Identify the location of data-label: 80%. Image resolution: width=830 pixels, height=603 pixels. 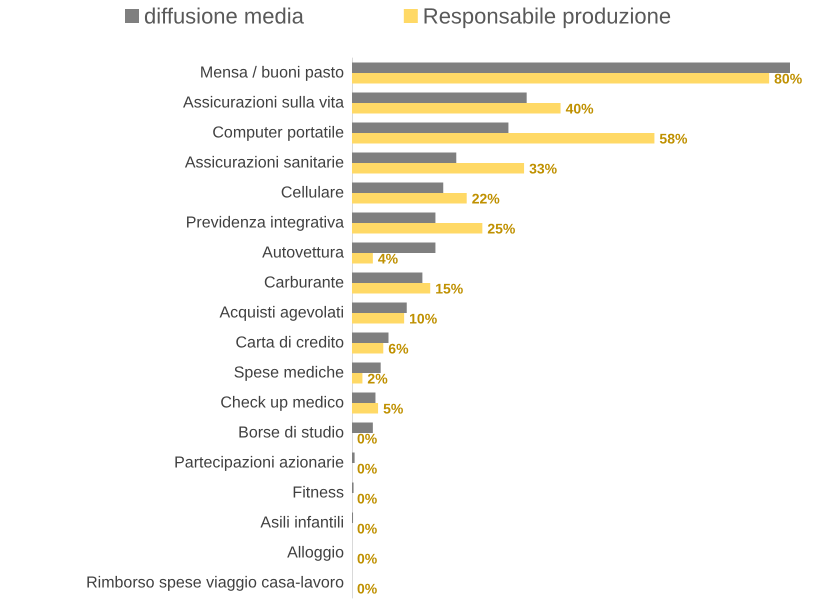
(788, 78).